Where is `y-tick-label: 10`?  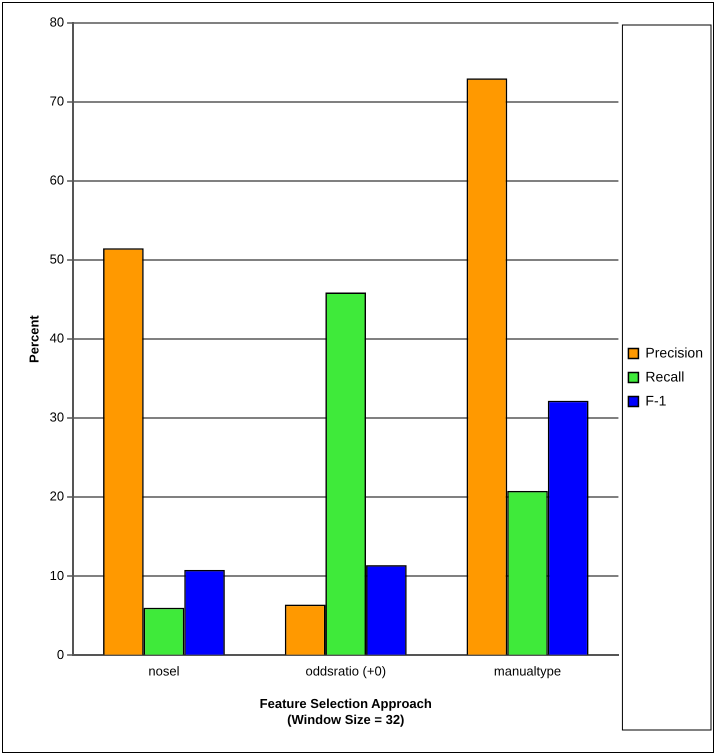 y-tick-label: 10 is located at coordinates (57, 575).